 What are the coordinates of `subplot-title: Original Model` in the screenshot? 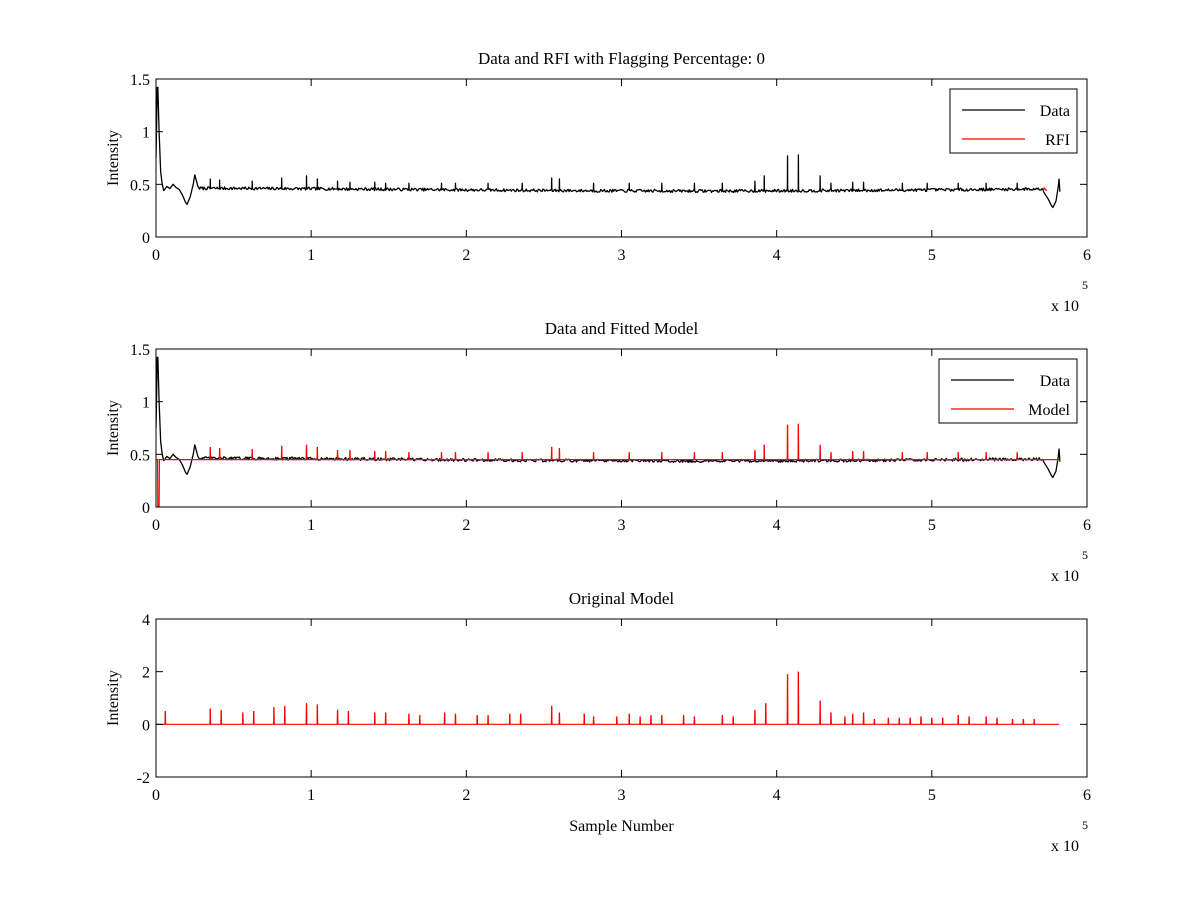 It's located at (622, 598).